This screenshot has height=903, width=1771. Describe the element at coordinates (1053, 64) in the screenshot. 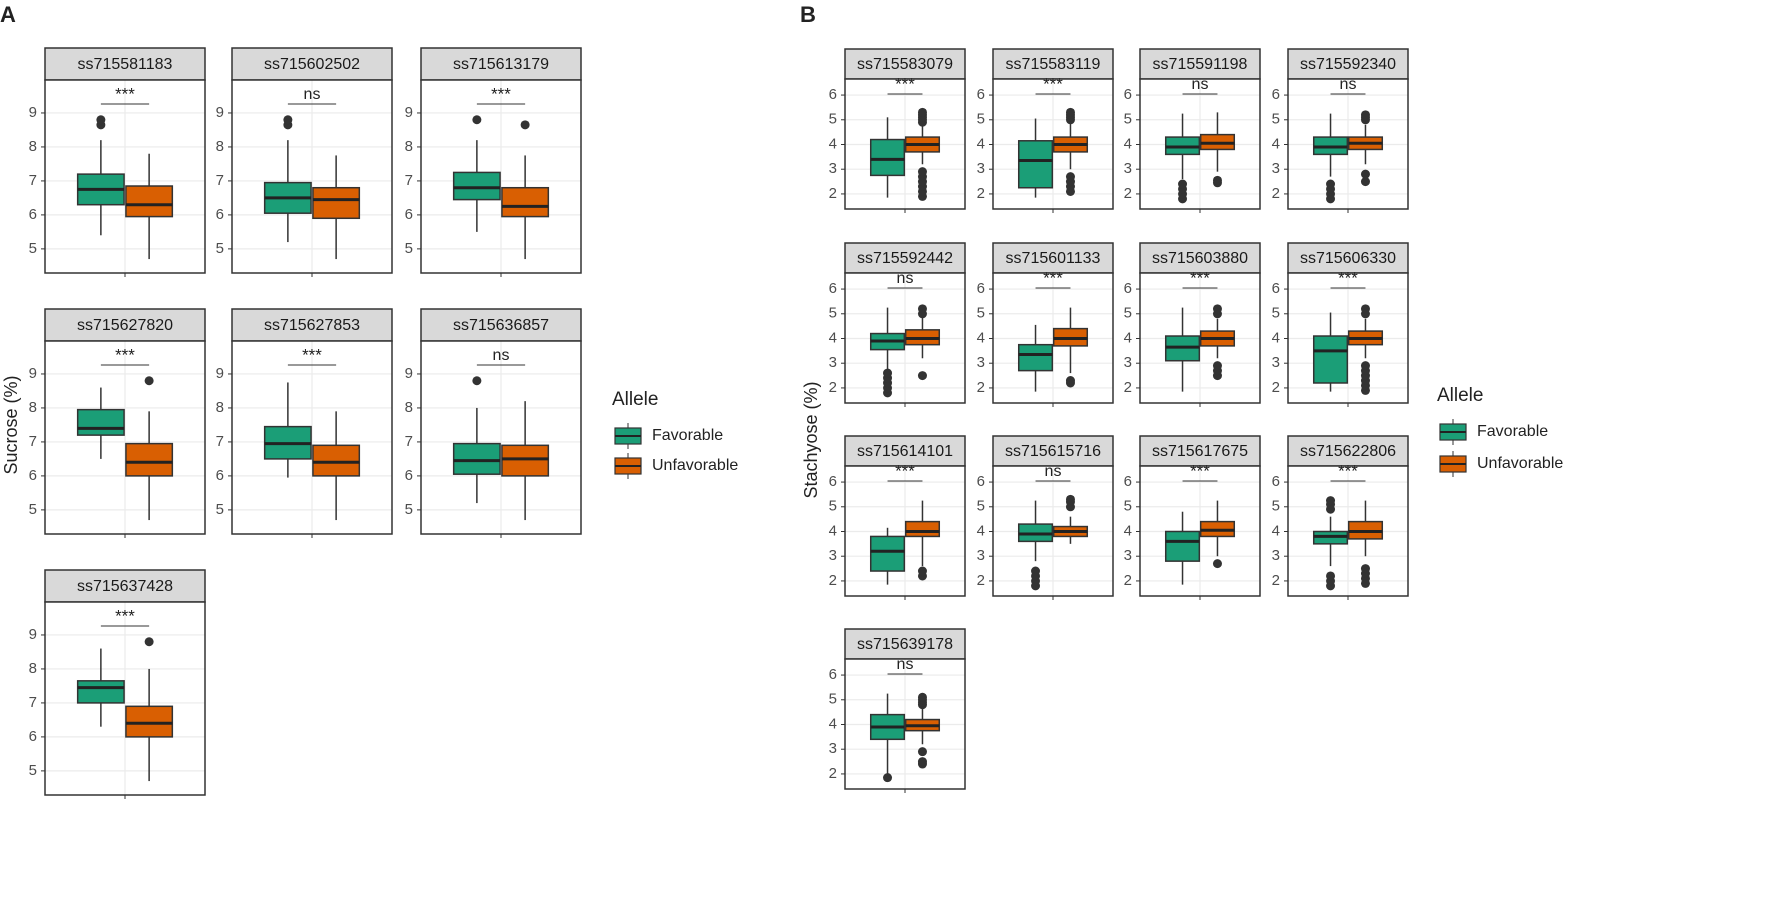

I see `facet-title: ss715583119` at that location.